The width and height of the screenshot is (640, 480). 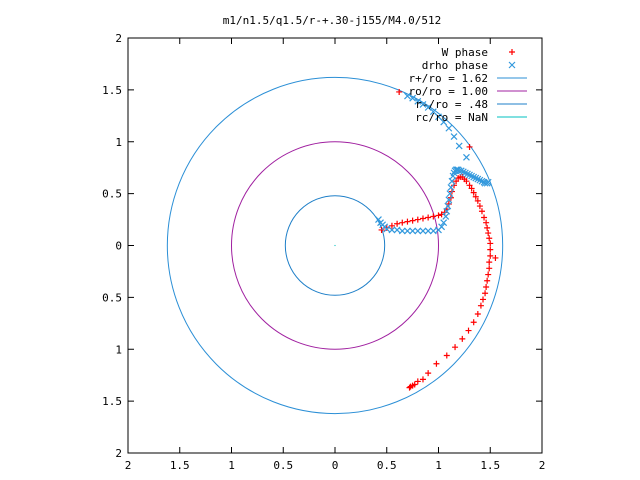 What do you see at coordinates (448, 91) in the screenshot?
I see `legend-label: ro/ro = 1.00` at bounding box center [448, 91].